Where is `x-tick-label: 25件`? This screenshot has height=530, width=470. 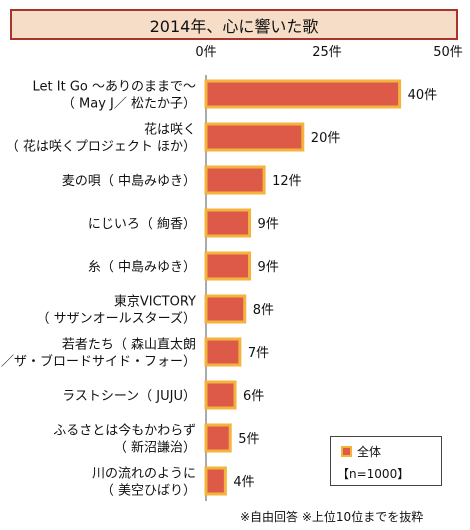 x-tick-label: 25件 is located at coordinates (327, 52).